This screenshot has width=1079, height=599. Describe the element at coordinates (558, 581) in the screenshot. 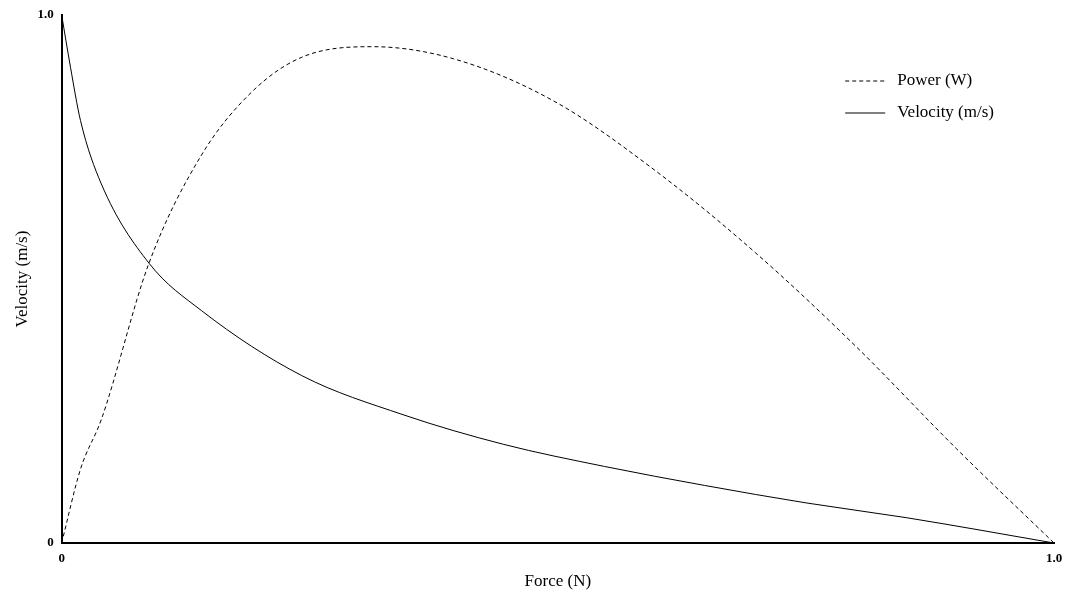

I see `x-axis-title: Force (N)` at that location.